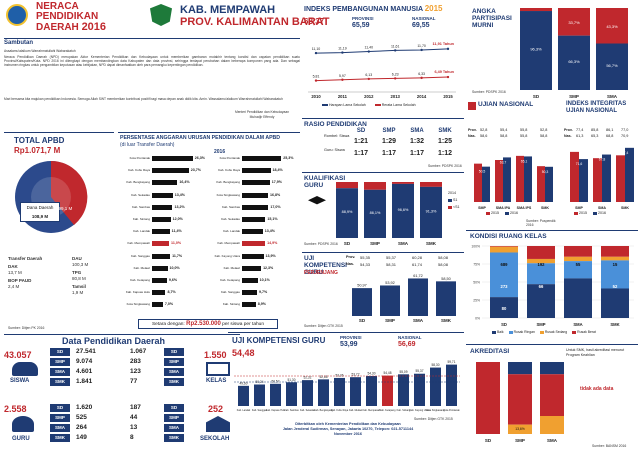 The height and width of the screenshot is (453, 640). I want to click on prov-value: 55,8, so click(524, 130).